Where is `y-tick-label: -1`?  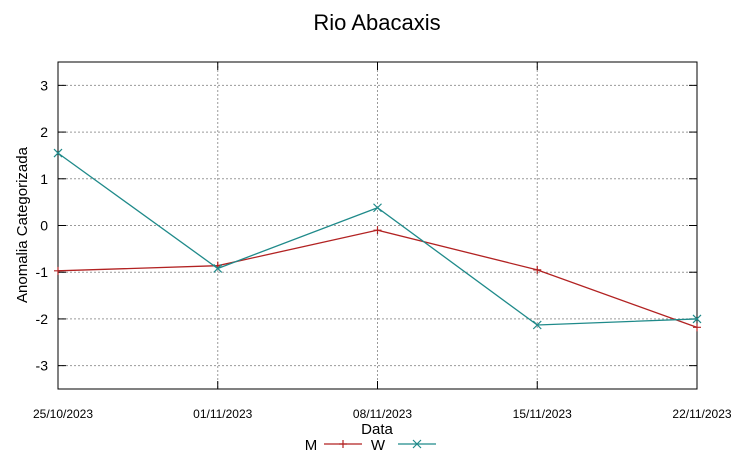 y-tick-label: -1 is located at coordinates (42, 272).